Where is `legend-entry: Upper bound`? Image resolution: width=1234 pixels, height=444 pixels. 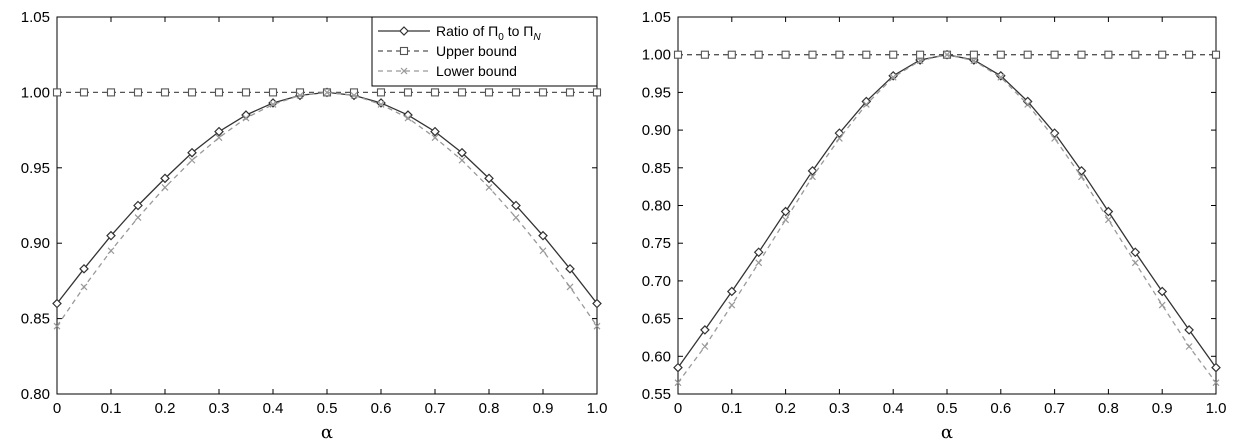
legend-entry: Upper bound is located at coordinates (476, 51).